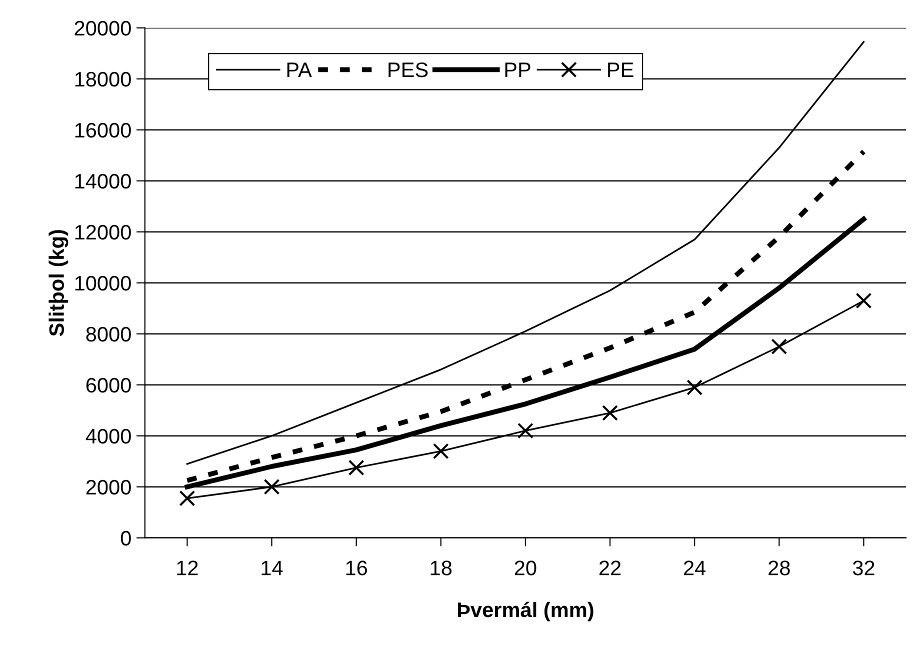  Describe the element at coordinates (408, 70) in the screenshot. I see `legend-label: PES` at that location.